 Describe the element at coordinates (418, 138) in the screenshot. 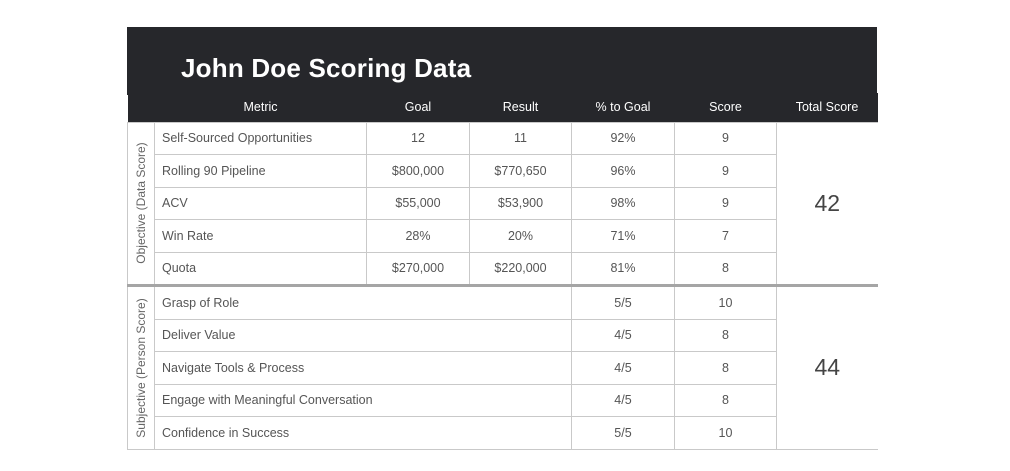

I see `goal-cell: 12` at that location.